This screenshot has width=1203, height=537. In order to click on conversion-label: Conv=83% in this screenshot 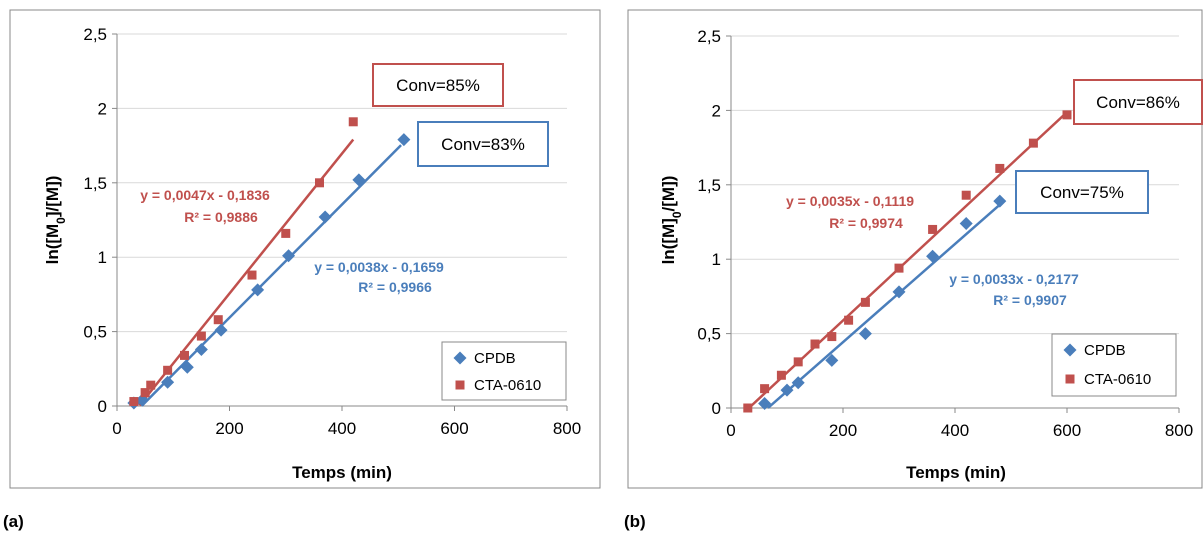, I will do `click(483, 144)`.